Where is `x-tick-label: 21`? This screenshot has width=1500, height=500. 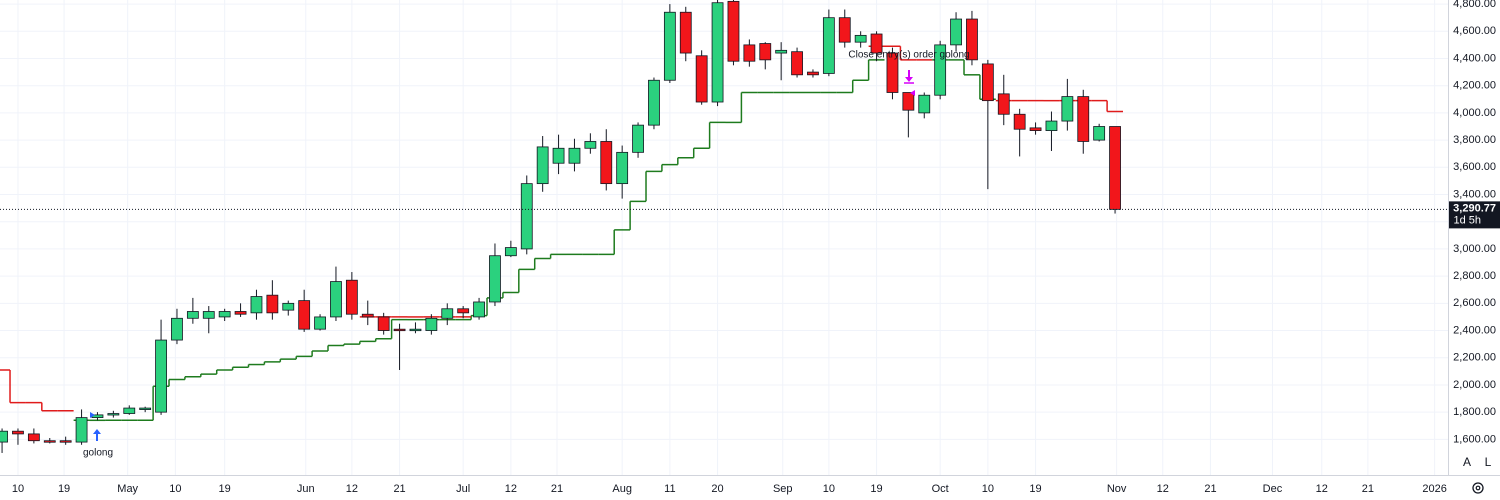
x-tick-label: 21 is located at coordinates (1368, 489).